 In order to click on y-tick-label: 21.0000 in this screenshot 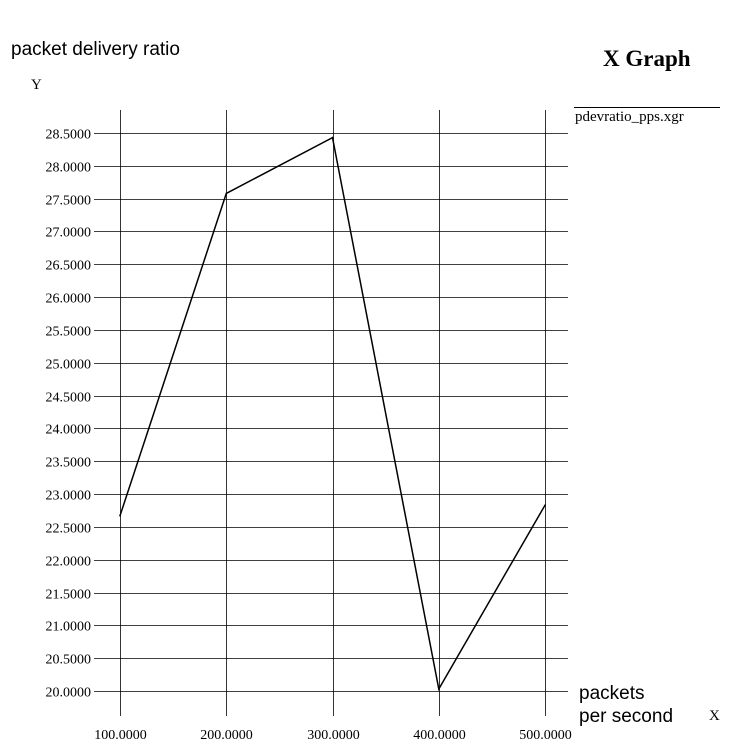, I will do `click(69, 627)`.